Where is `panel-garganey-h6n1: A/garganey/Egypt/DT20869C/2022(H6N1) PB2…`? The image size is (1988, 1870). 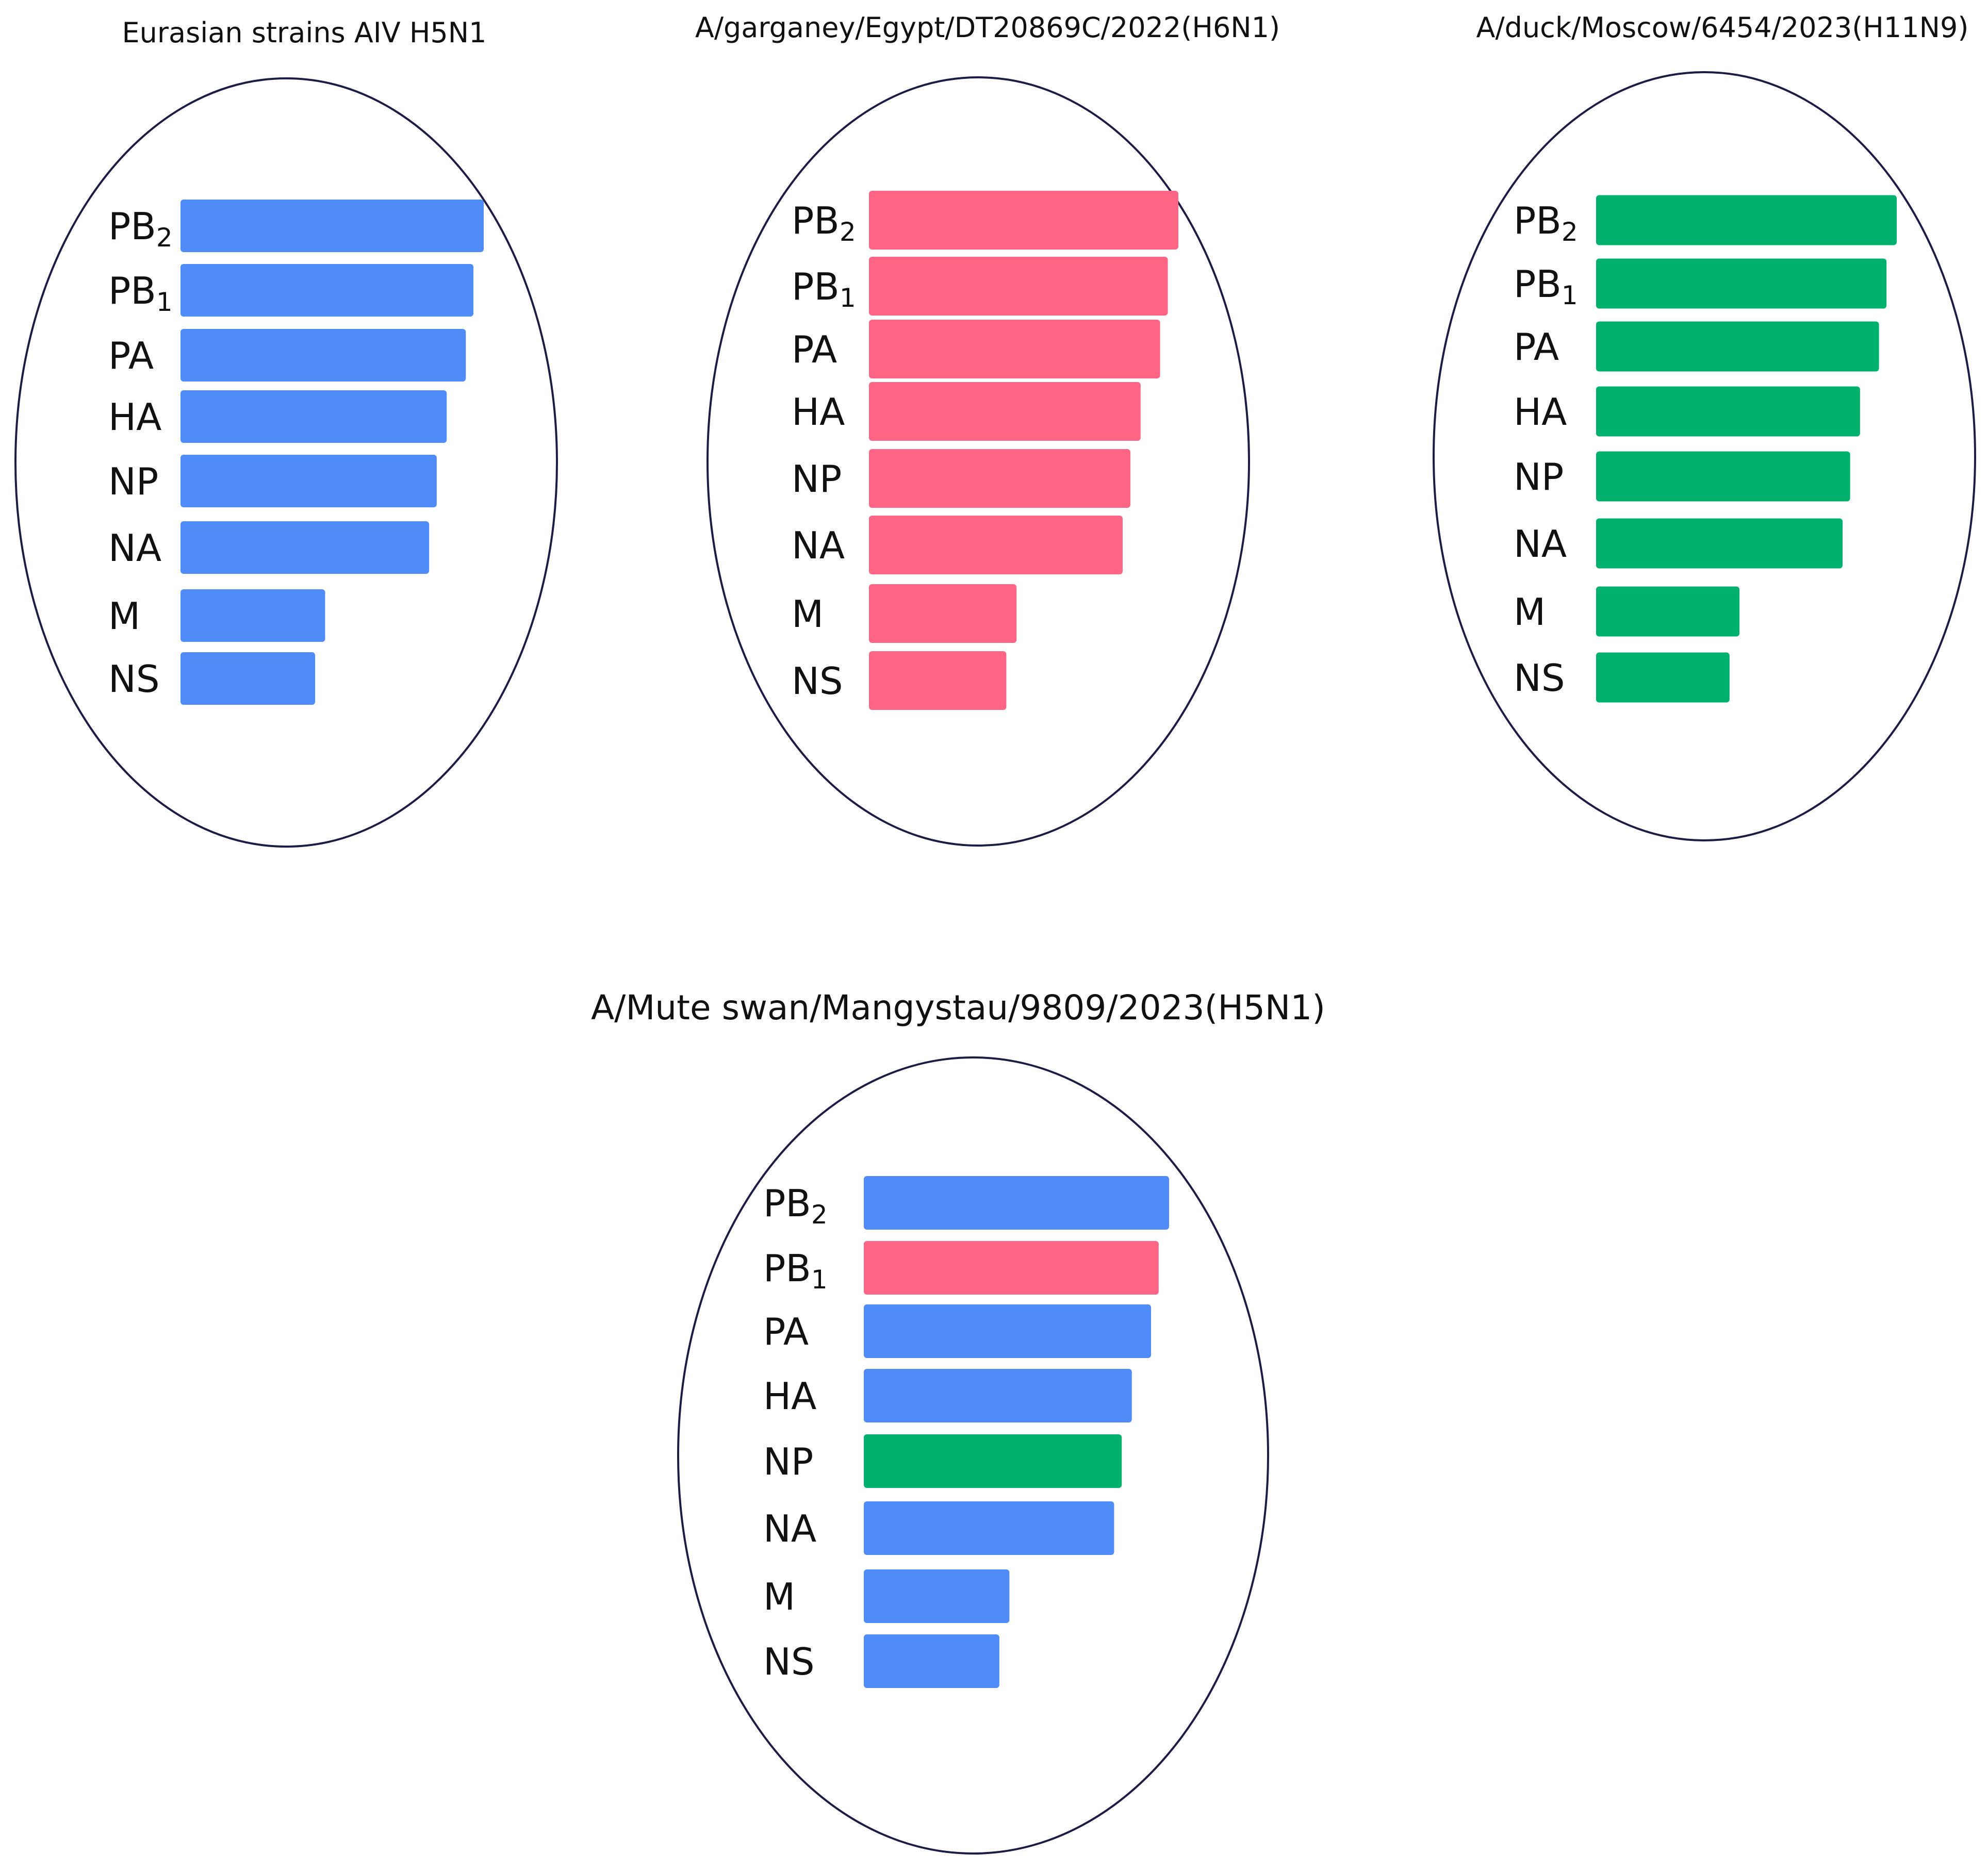 panel-garganey-h6n1: A/garganey/Egypt/DT20869C/2022(H6N1) PB2… is located at coordinates (988, 429).